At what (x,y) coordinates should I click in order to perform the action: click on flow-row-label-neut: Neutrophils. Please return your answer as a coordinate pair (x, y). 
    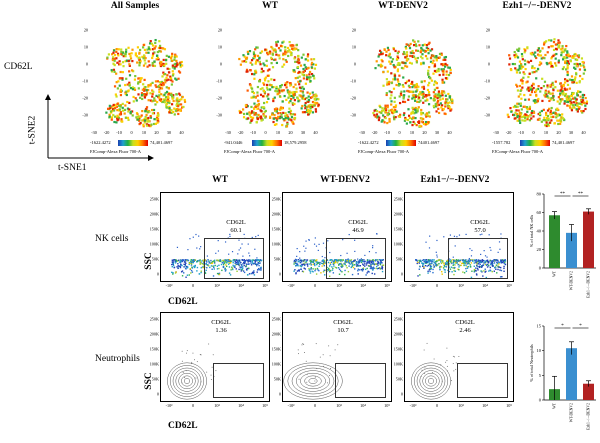
    Looking at the image, I should click on (117, 359).